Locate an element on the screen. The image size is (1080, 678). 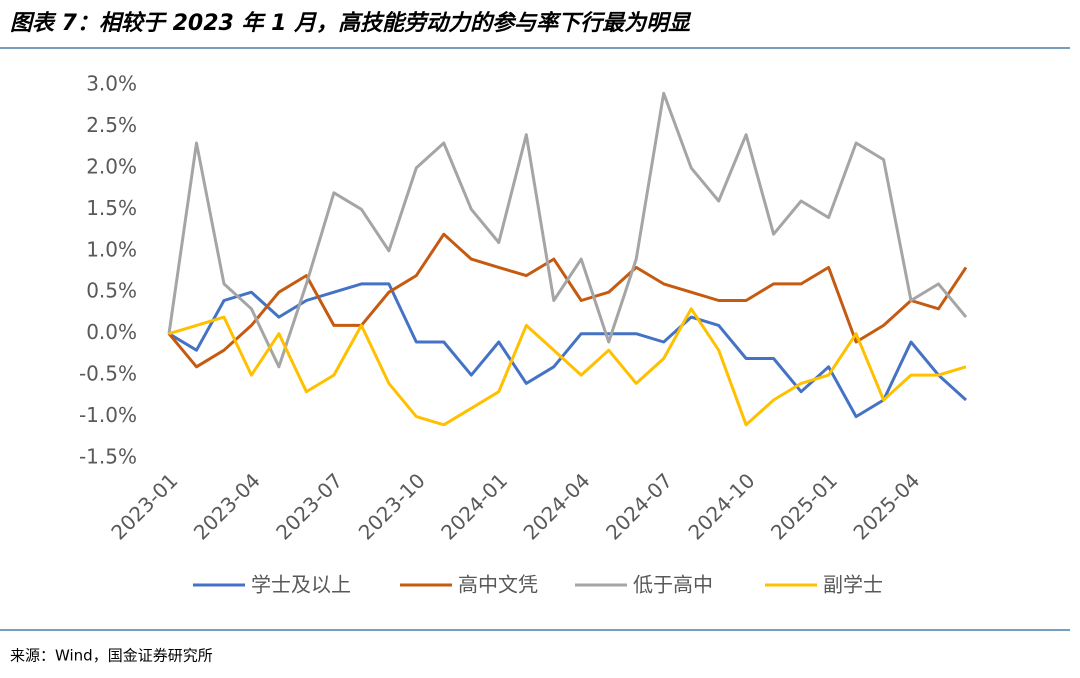
y-tick-label: -1.5% is located at coordinates (108, 457).